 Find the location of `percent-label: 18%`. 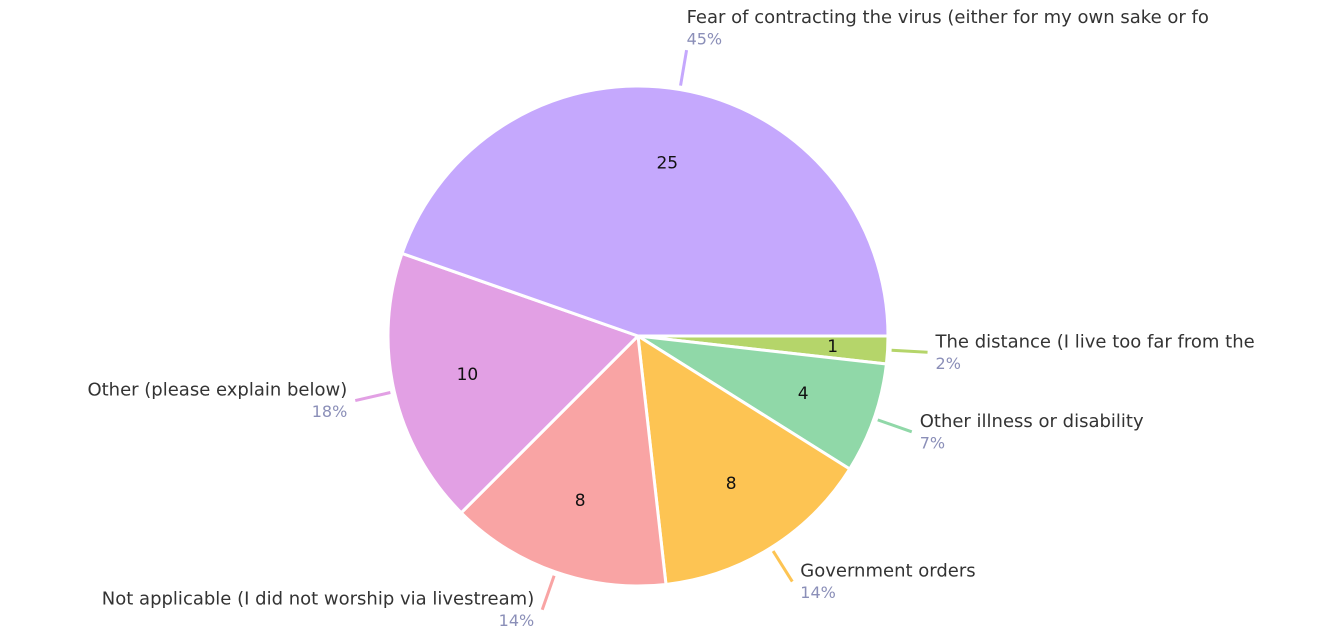

percent-label: 18% is located at coordinates (330, 411).